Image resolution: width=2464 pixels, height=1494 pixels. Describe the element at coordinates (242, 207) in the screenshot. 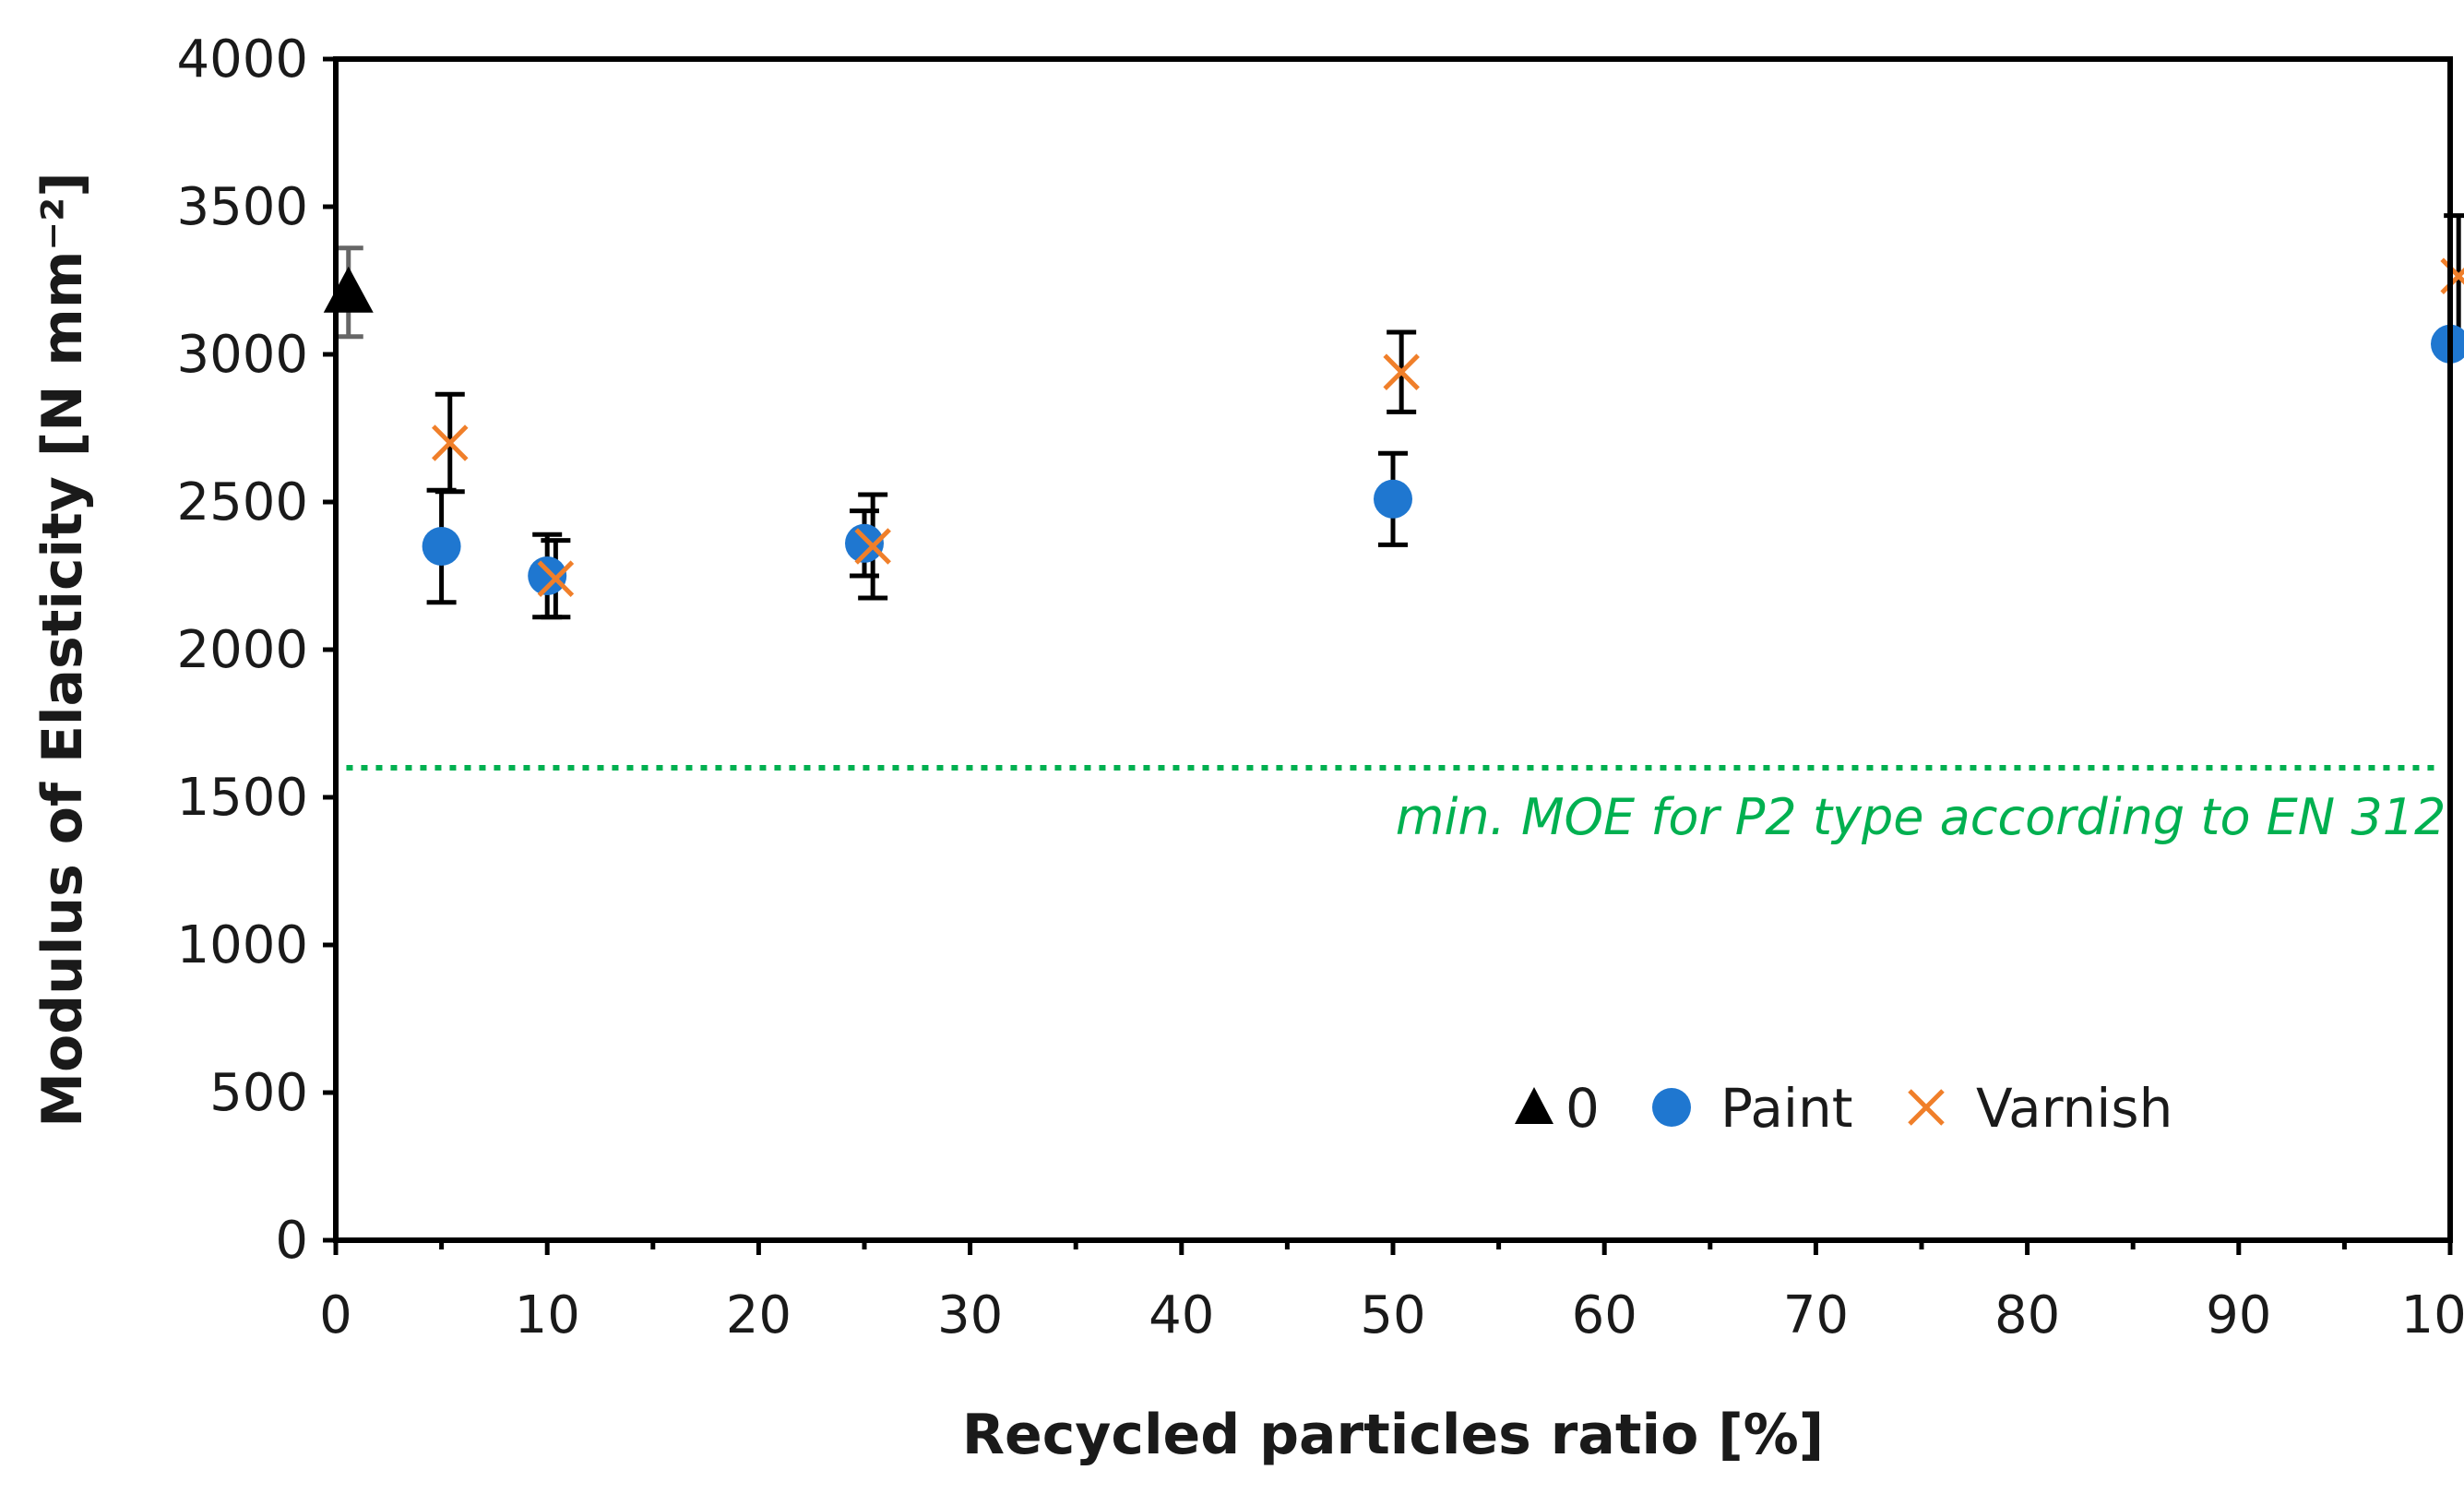

I see `y-tick-label: 3500` at that location.